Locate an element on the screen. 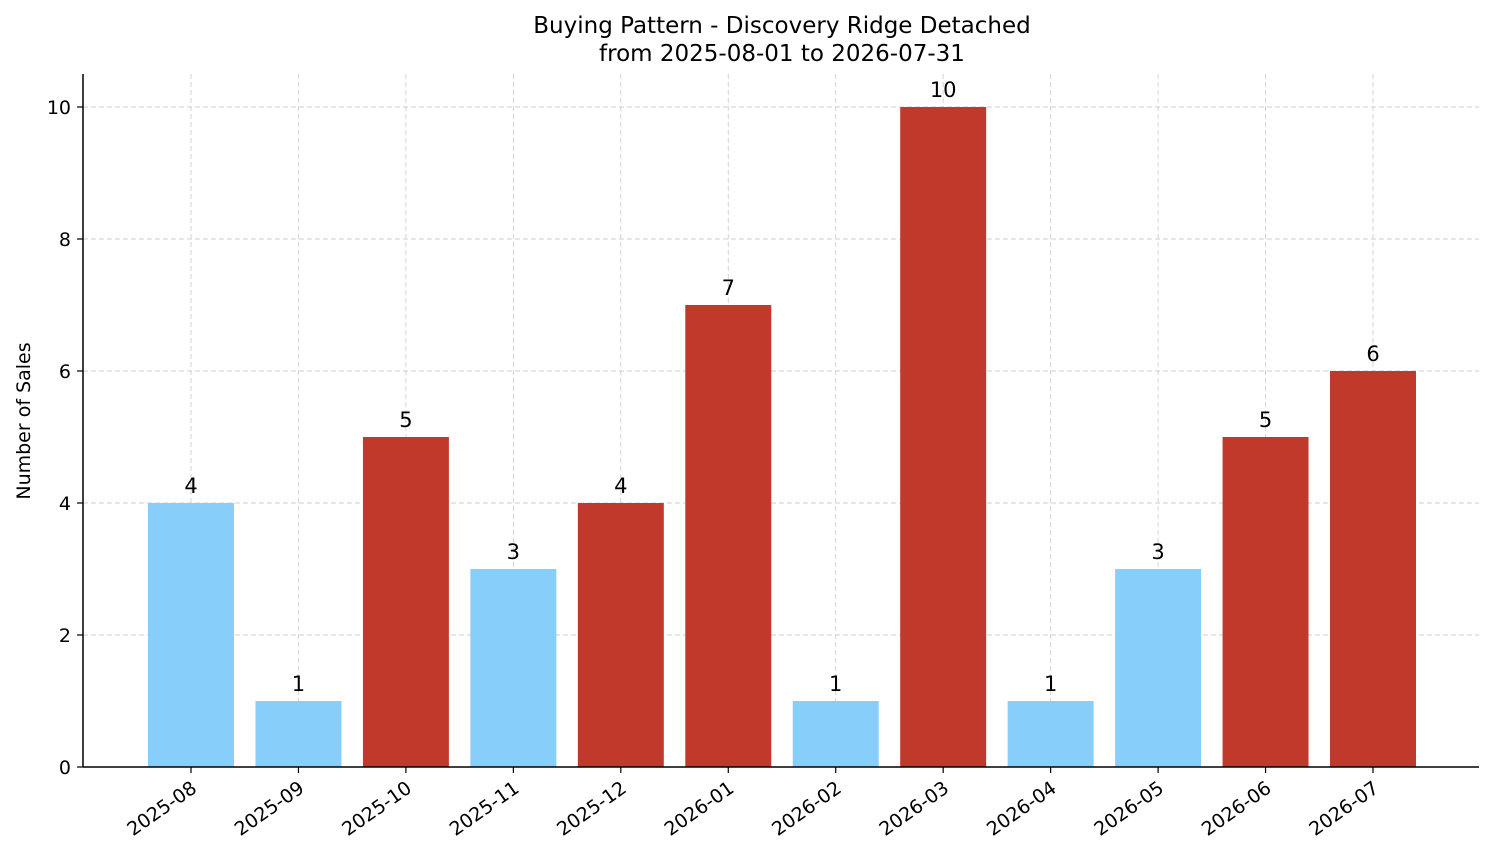  y-tick-label: 6 is located at coordinates (65, 372).